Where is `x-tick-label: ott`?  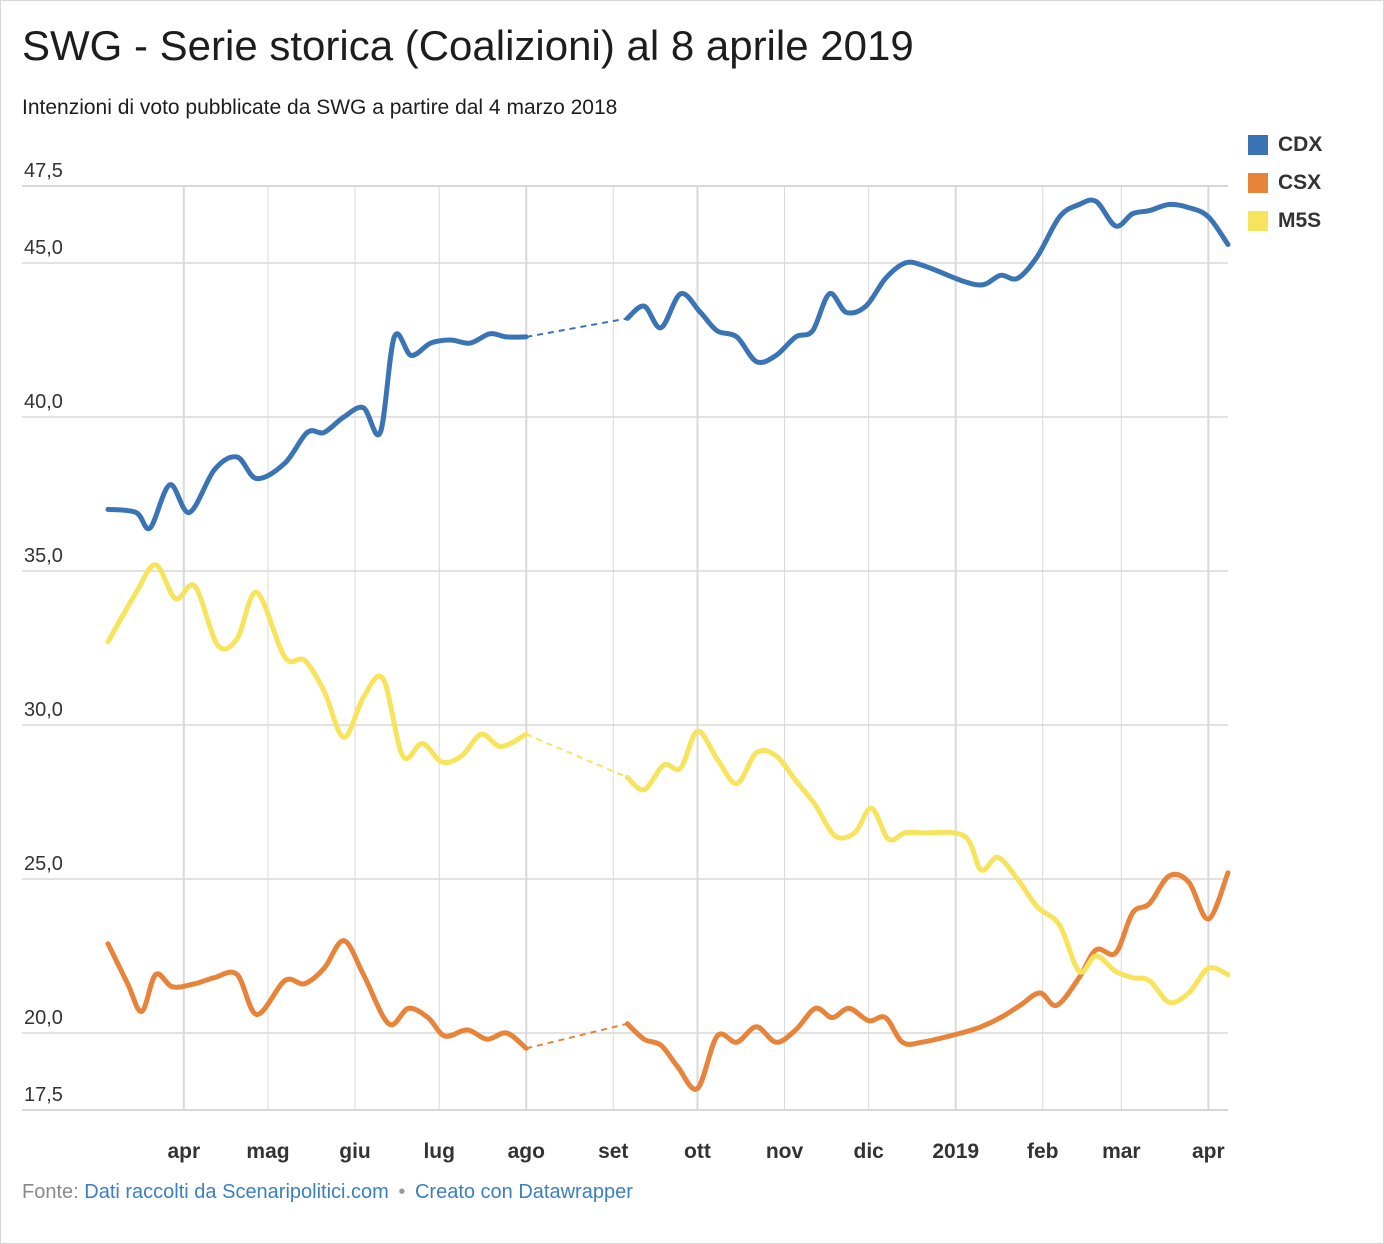
x-tick-label: ott is located at coordinates (697, 1151).